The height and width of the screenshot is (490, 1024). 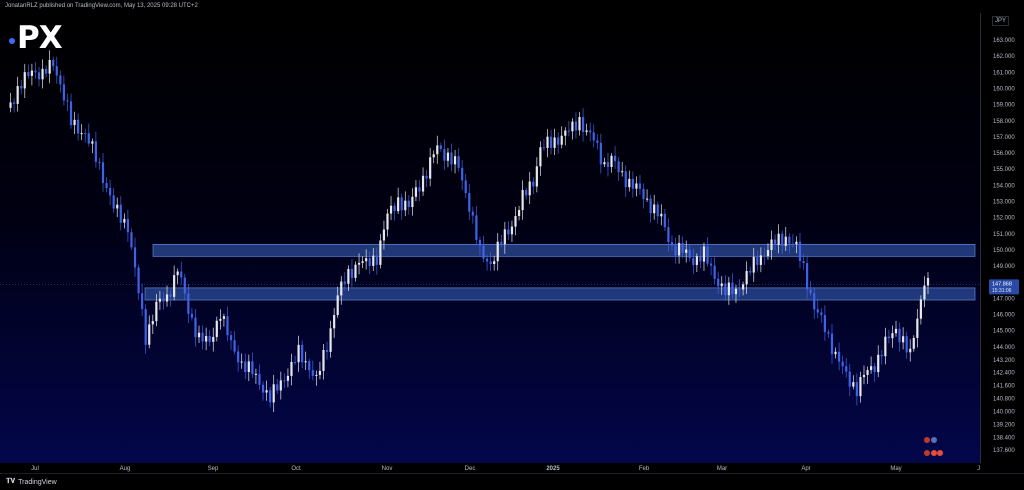 I want to click on price-tick-label: 160.000, so click(x=1004, y=89).